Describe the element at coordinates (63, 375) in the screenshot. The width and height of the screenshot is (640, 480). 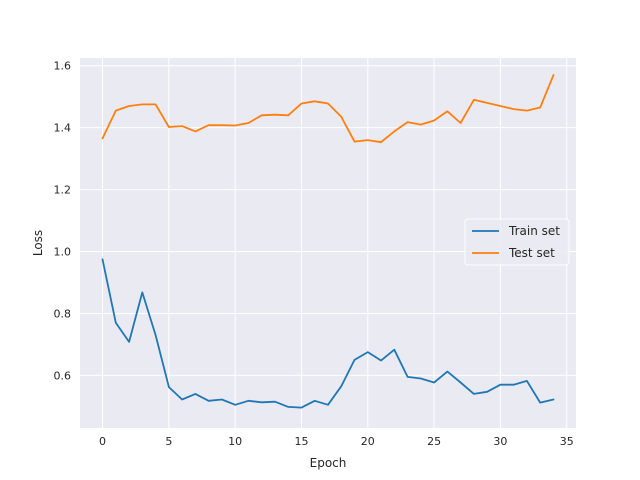
I see `y-tick-label: 0.6` at that location.